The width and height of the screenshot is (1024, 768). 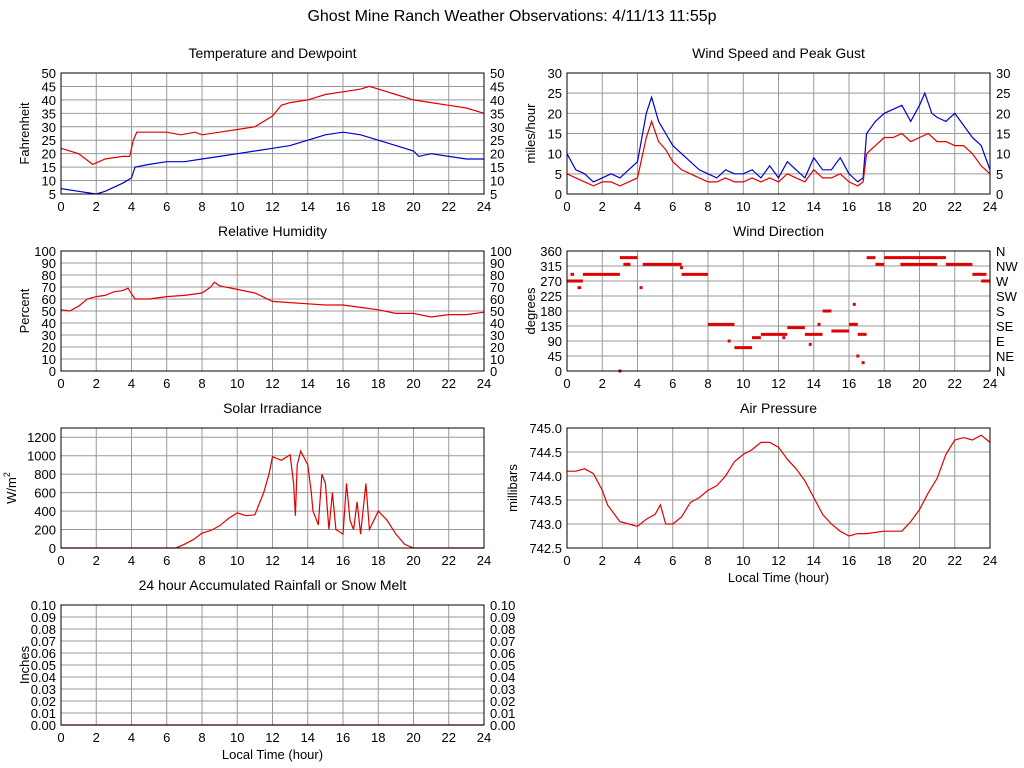 I want to click on y-tick-label-right: 0.00, so click(x=502, y=725).